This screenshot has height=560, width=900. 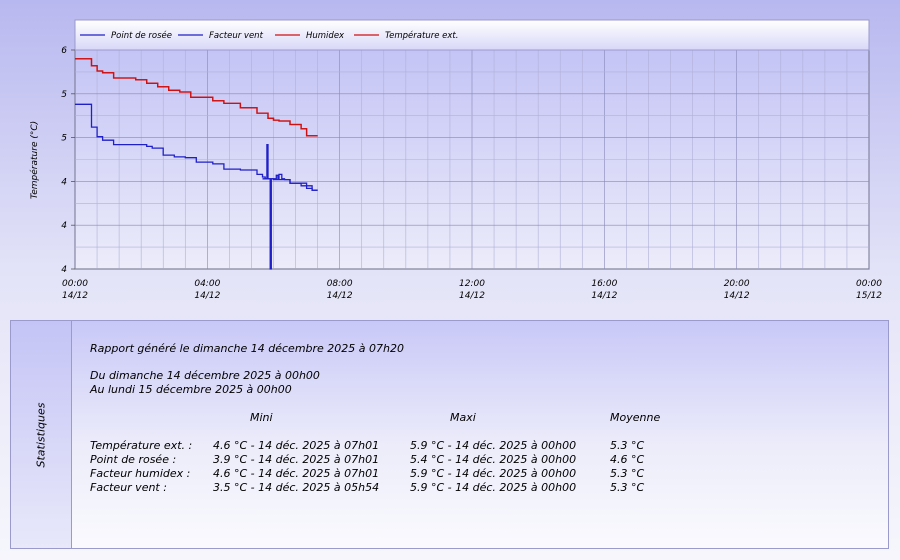 I want to click on statistics-sidebar: Statistiques, so click(x=41, y=434).